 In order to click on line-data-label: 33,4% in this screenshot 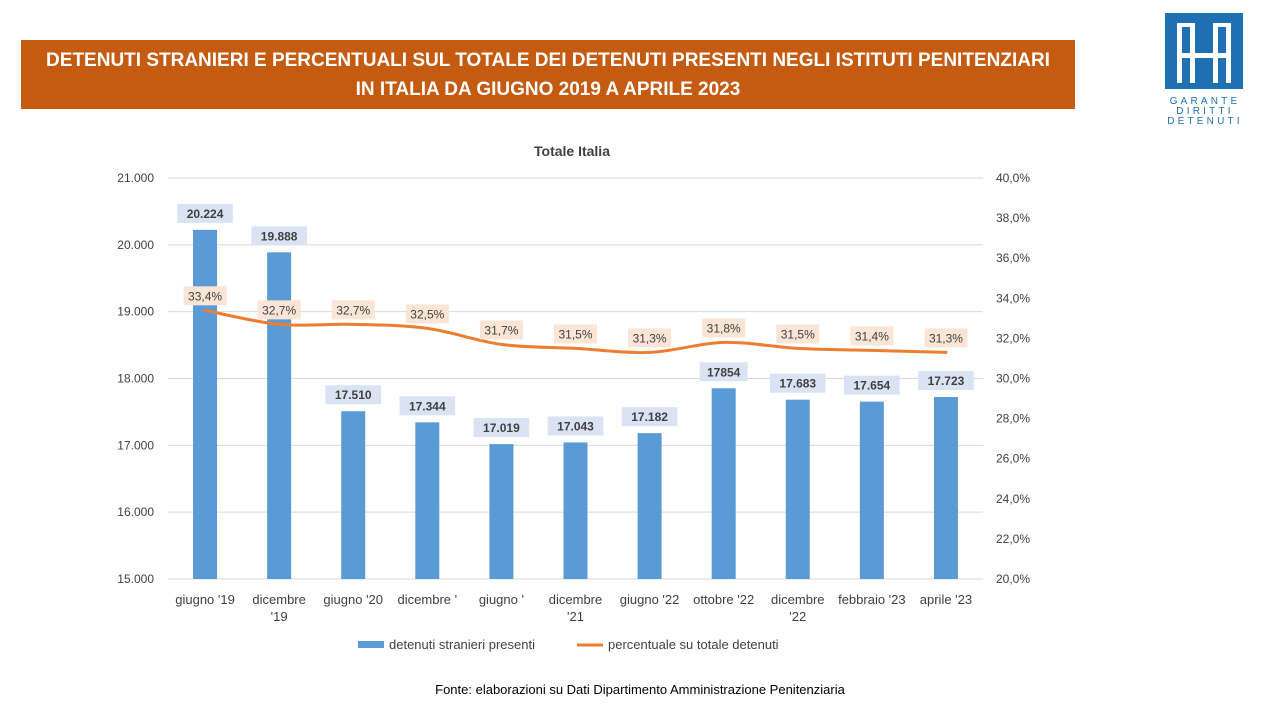, I will do `click(205, 296)`.